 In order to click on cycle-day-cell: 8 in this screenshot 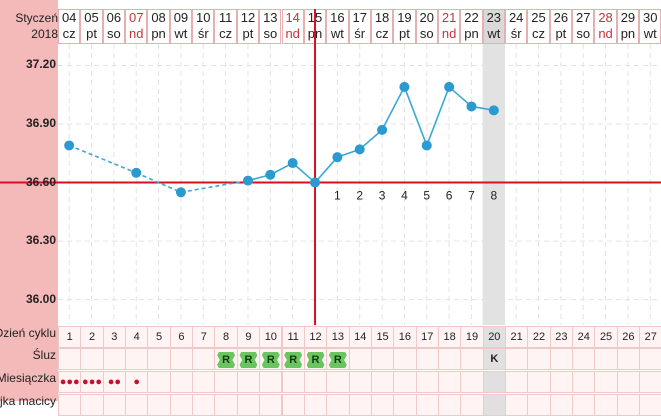, I will do `click(226, 337)`.